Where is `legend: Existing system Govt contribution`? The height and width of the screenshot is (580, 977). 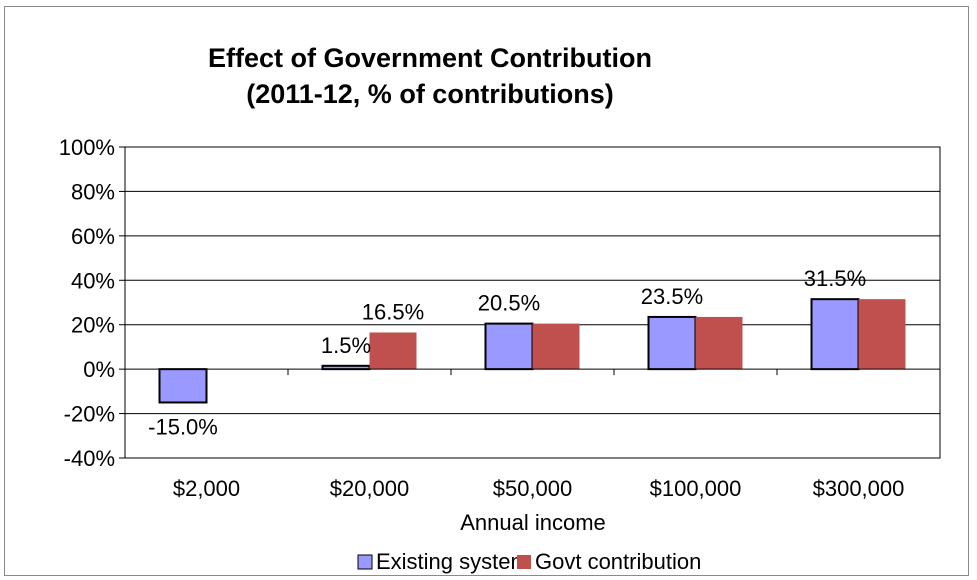
legend: Existing system Govt contribution is located at coordinates (529, 561).